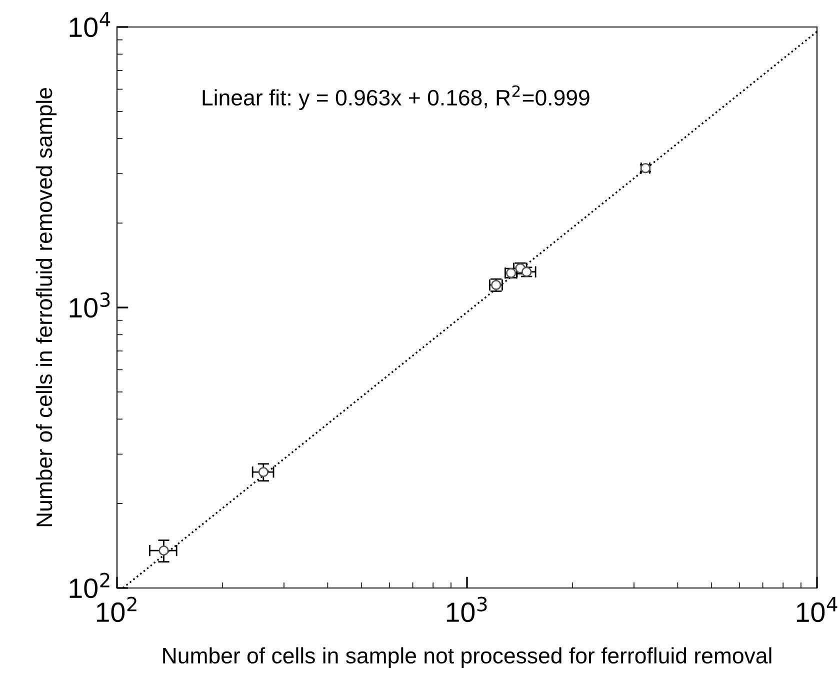  Describe the element at coordinates (90, 25) in the screenshot. I see `y-tick-label: 10$^{4}$` at that location.